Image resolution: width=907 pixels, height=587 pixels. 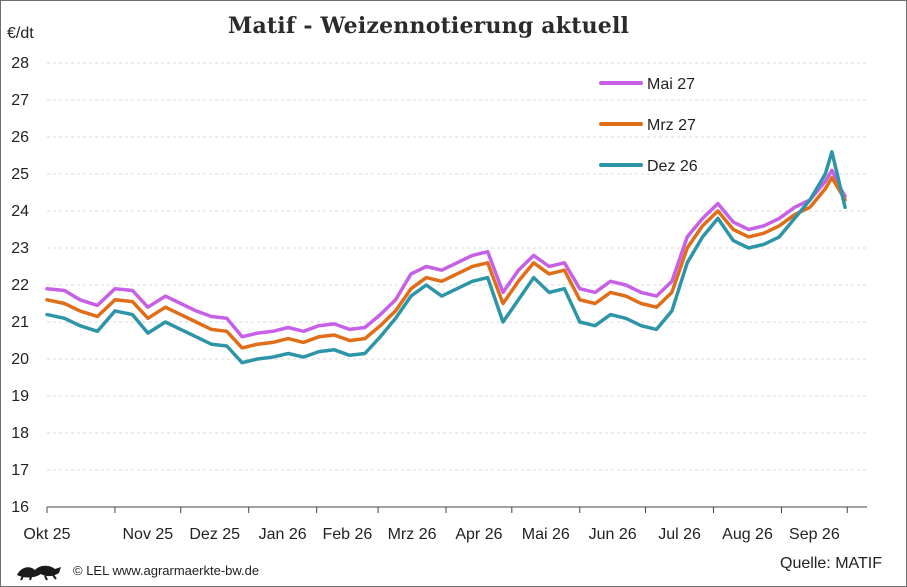 What do you see at coordinates (20, 211) in the screenshot?
I see `y-tick-label: 24` at bounding box center [20, 211].